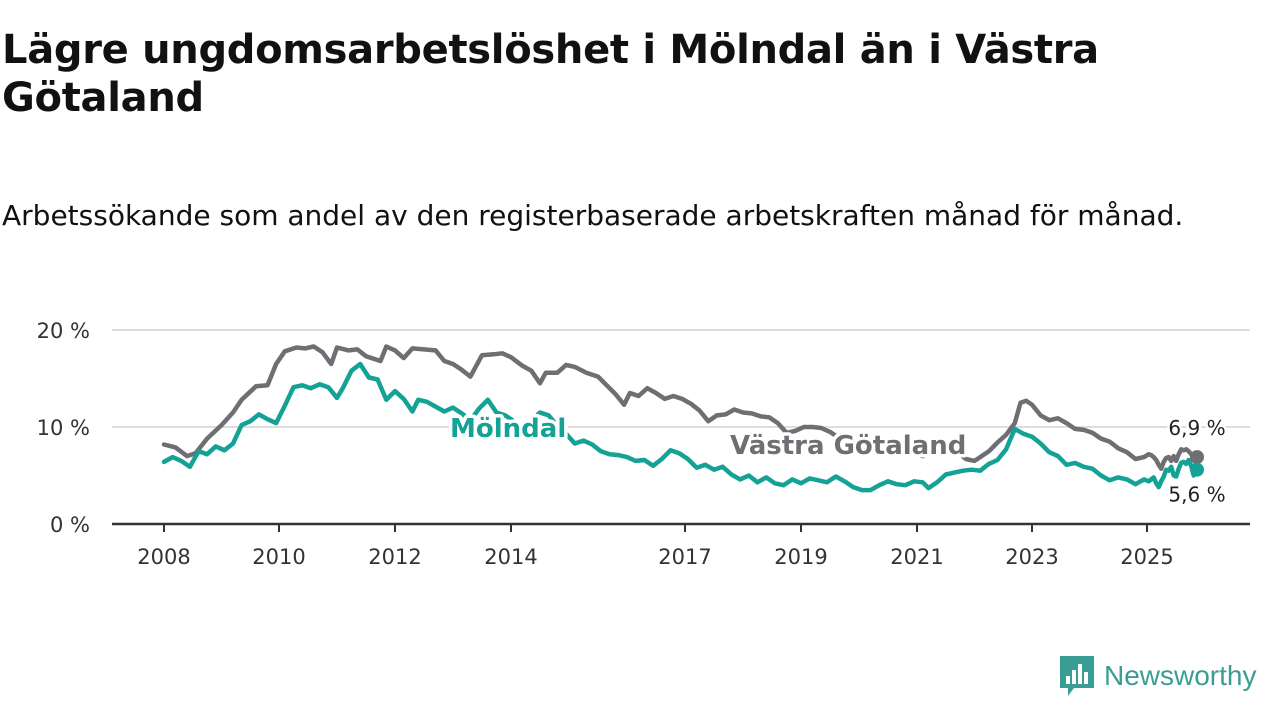 This screenshot has height=720, width=1280. What do you see at coordinates (508, 429) in the screenshot?
I see `series-annotation: Mölndal` at bounding box center [508, 429].